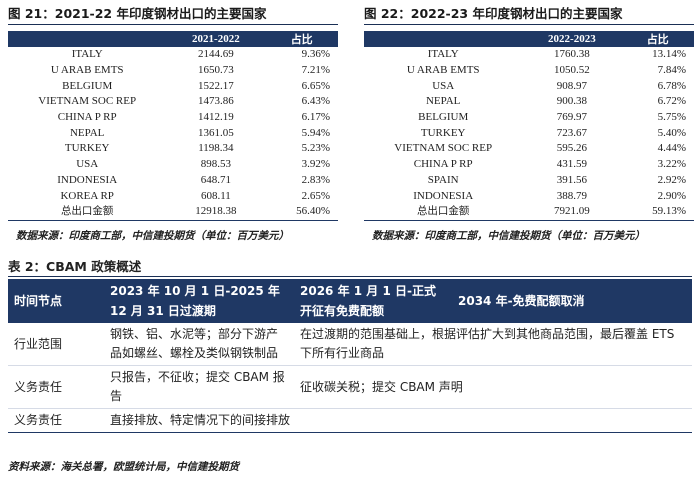 The height and width of the screenshot is (480, 700). What do you see at coordinates (173, 118) in the screenshot?
I see `table-row: CHINA P RP 1412.19 6.17%` at bounding box center [173, 118].